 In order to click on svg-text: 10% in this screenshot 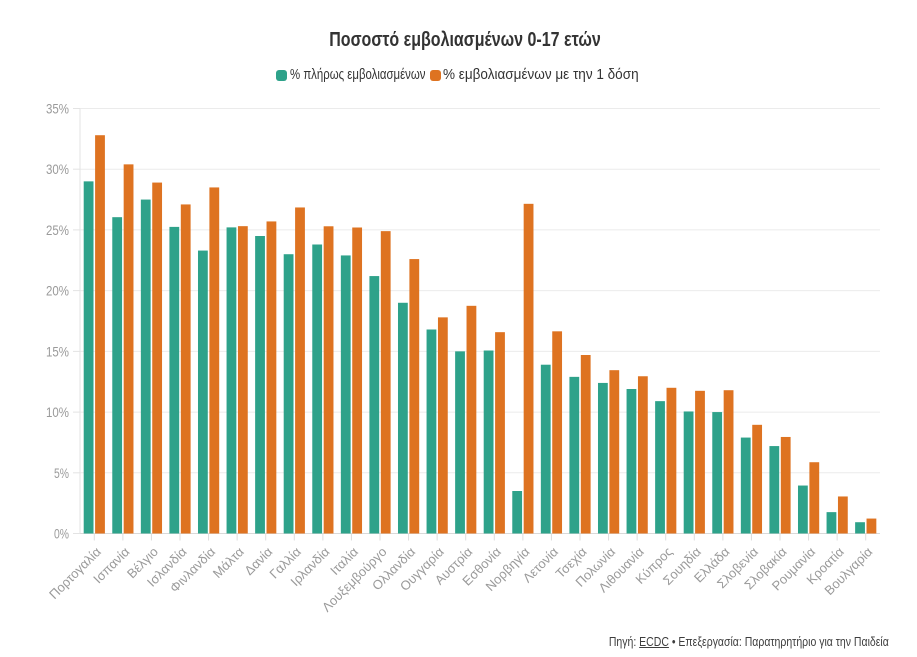, I will do `click(57, 412)`.